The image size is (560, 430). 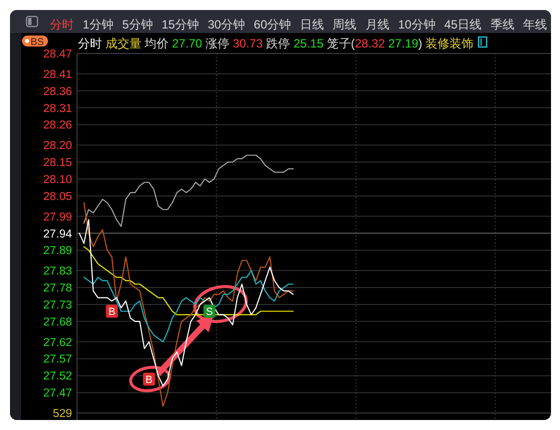 What do you see at coordinates (57, 272) in the screenshot?
I see `y-tick-label: 27.83` at bounding box center [57, 272].